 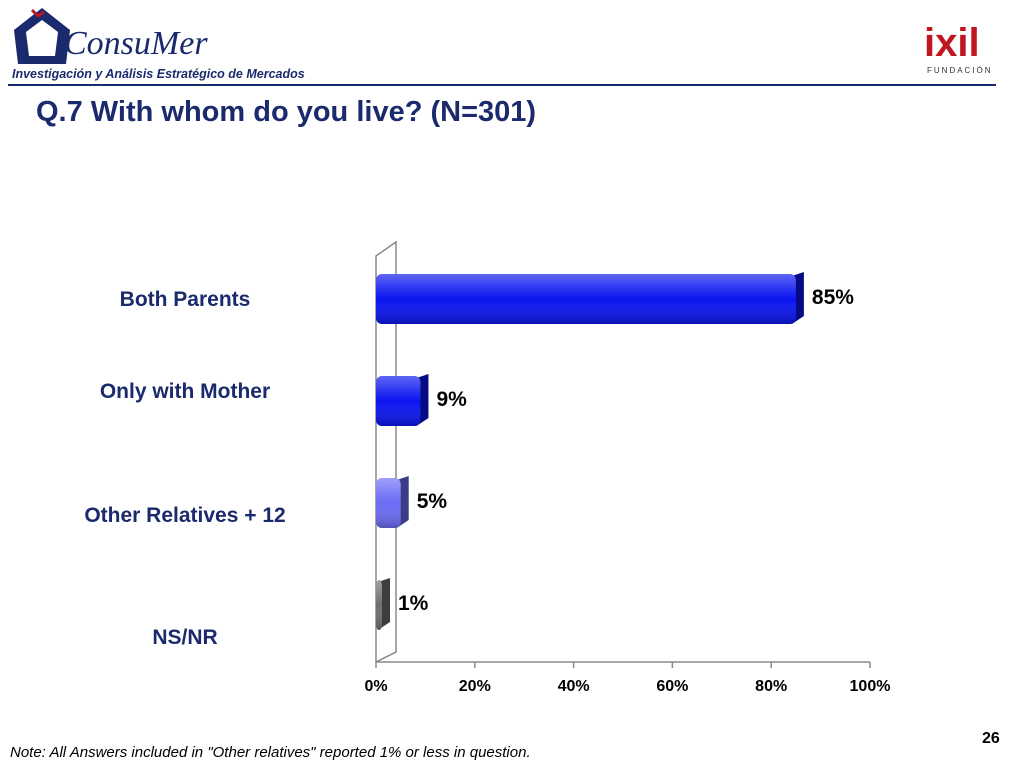 I want to click on x-tick-label-0: 0%, so click(x=375, y=686).